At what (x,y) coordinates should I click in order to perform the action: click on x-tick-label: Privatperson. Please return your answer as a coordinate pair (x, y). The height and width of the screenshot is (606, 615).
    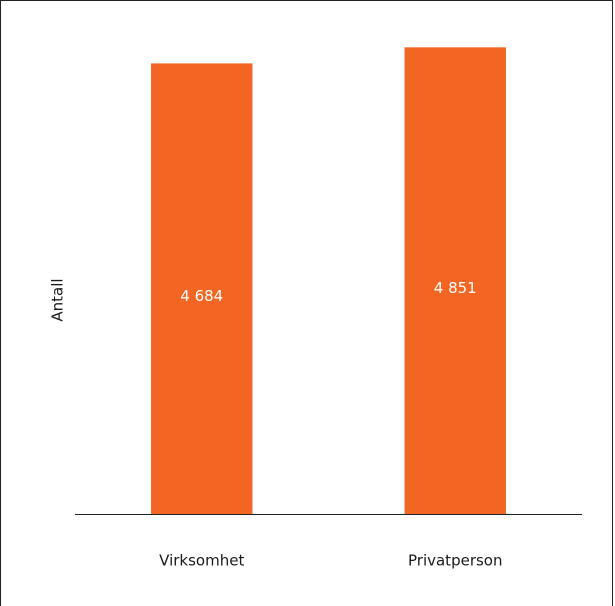
    Looking at the image, I should click on (455, 561).